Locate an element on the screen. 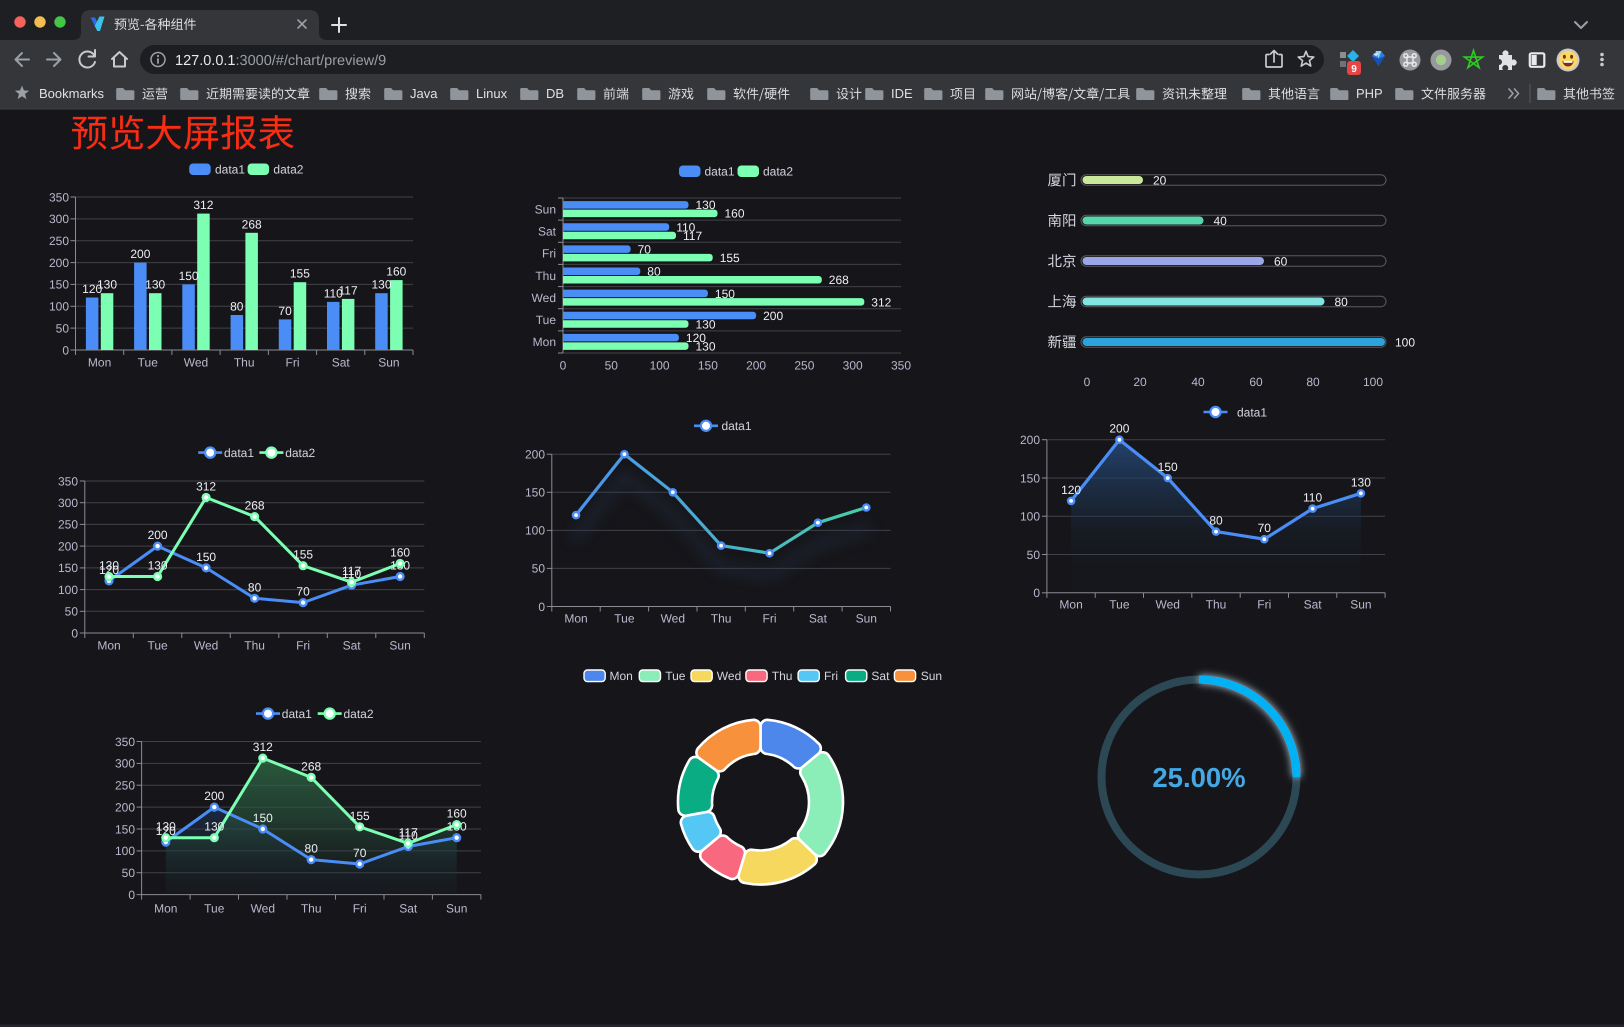 The height and width of the screenshot is (1027, 1624). svg-text:127.0.0.1:3000/#/chart/preview: 127.0.0.1:3000/#/chart/preview/9 is located at coordinates (280, 61).